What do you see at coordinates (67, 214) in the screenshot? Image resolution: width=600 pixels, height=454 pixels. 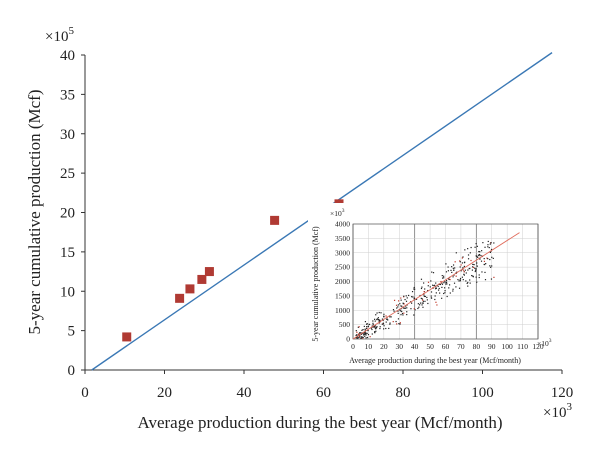 I see `y-tick-label: 20` at bounding box center [67, 214].